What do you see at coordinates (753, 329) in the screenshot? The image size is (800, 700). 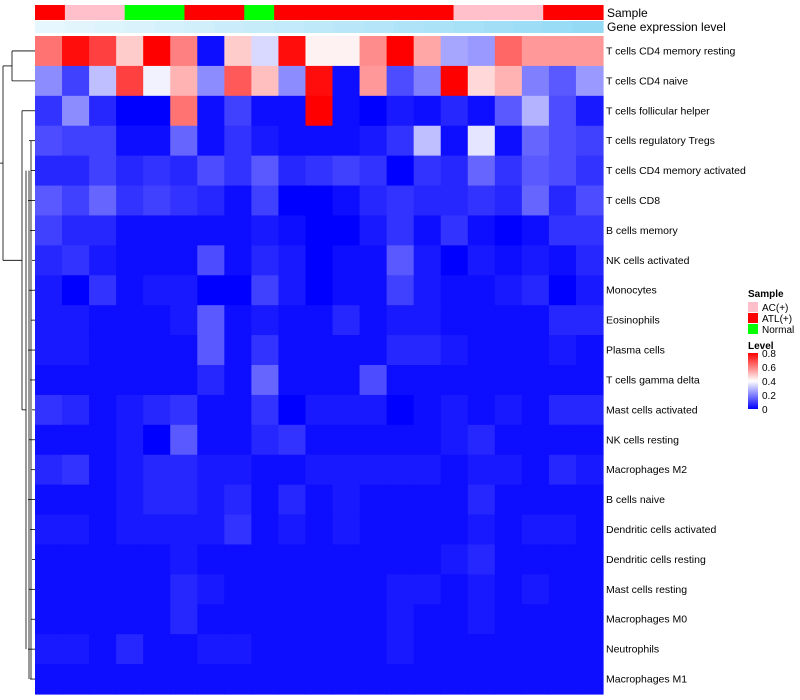 I see `legend-swatch-normal` at bounding box center [753, 329].